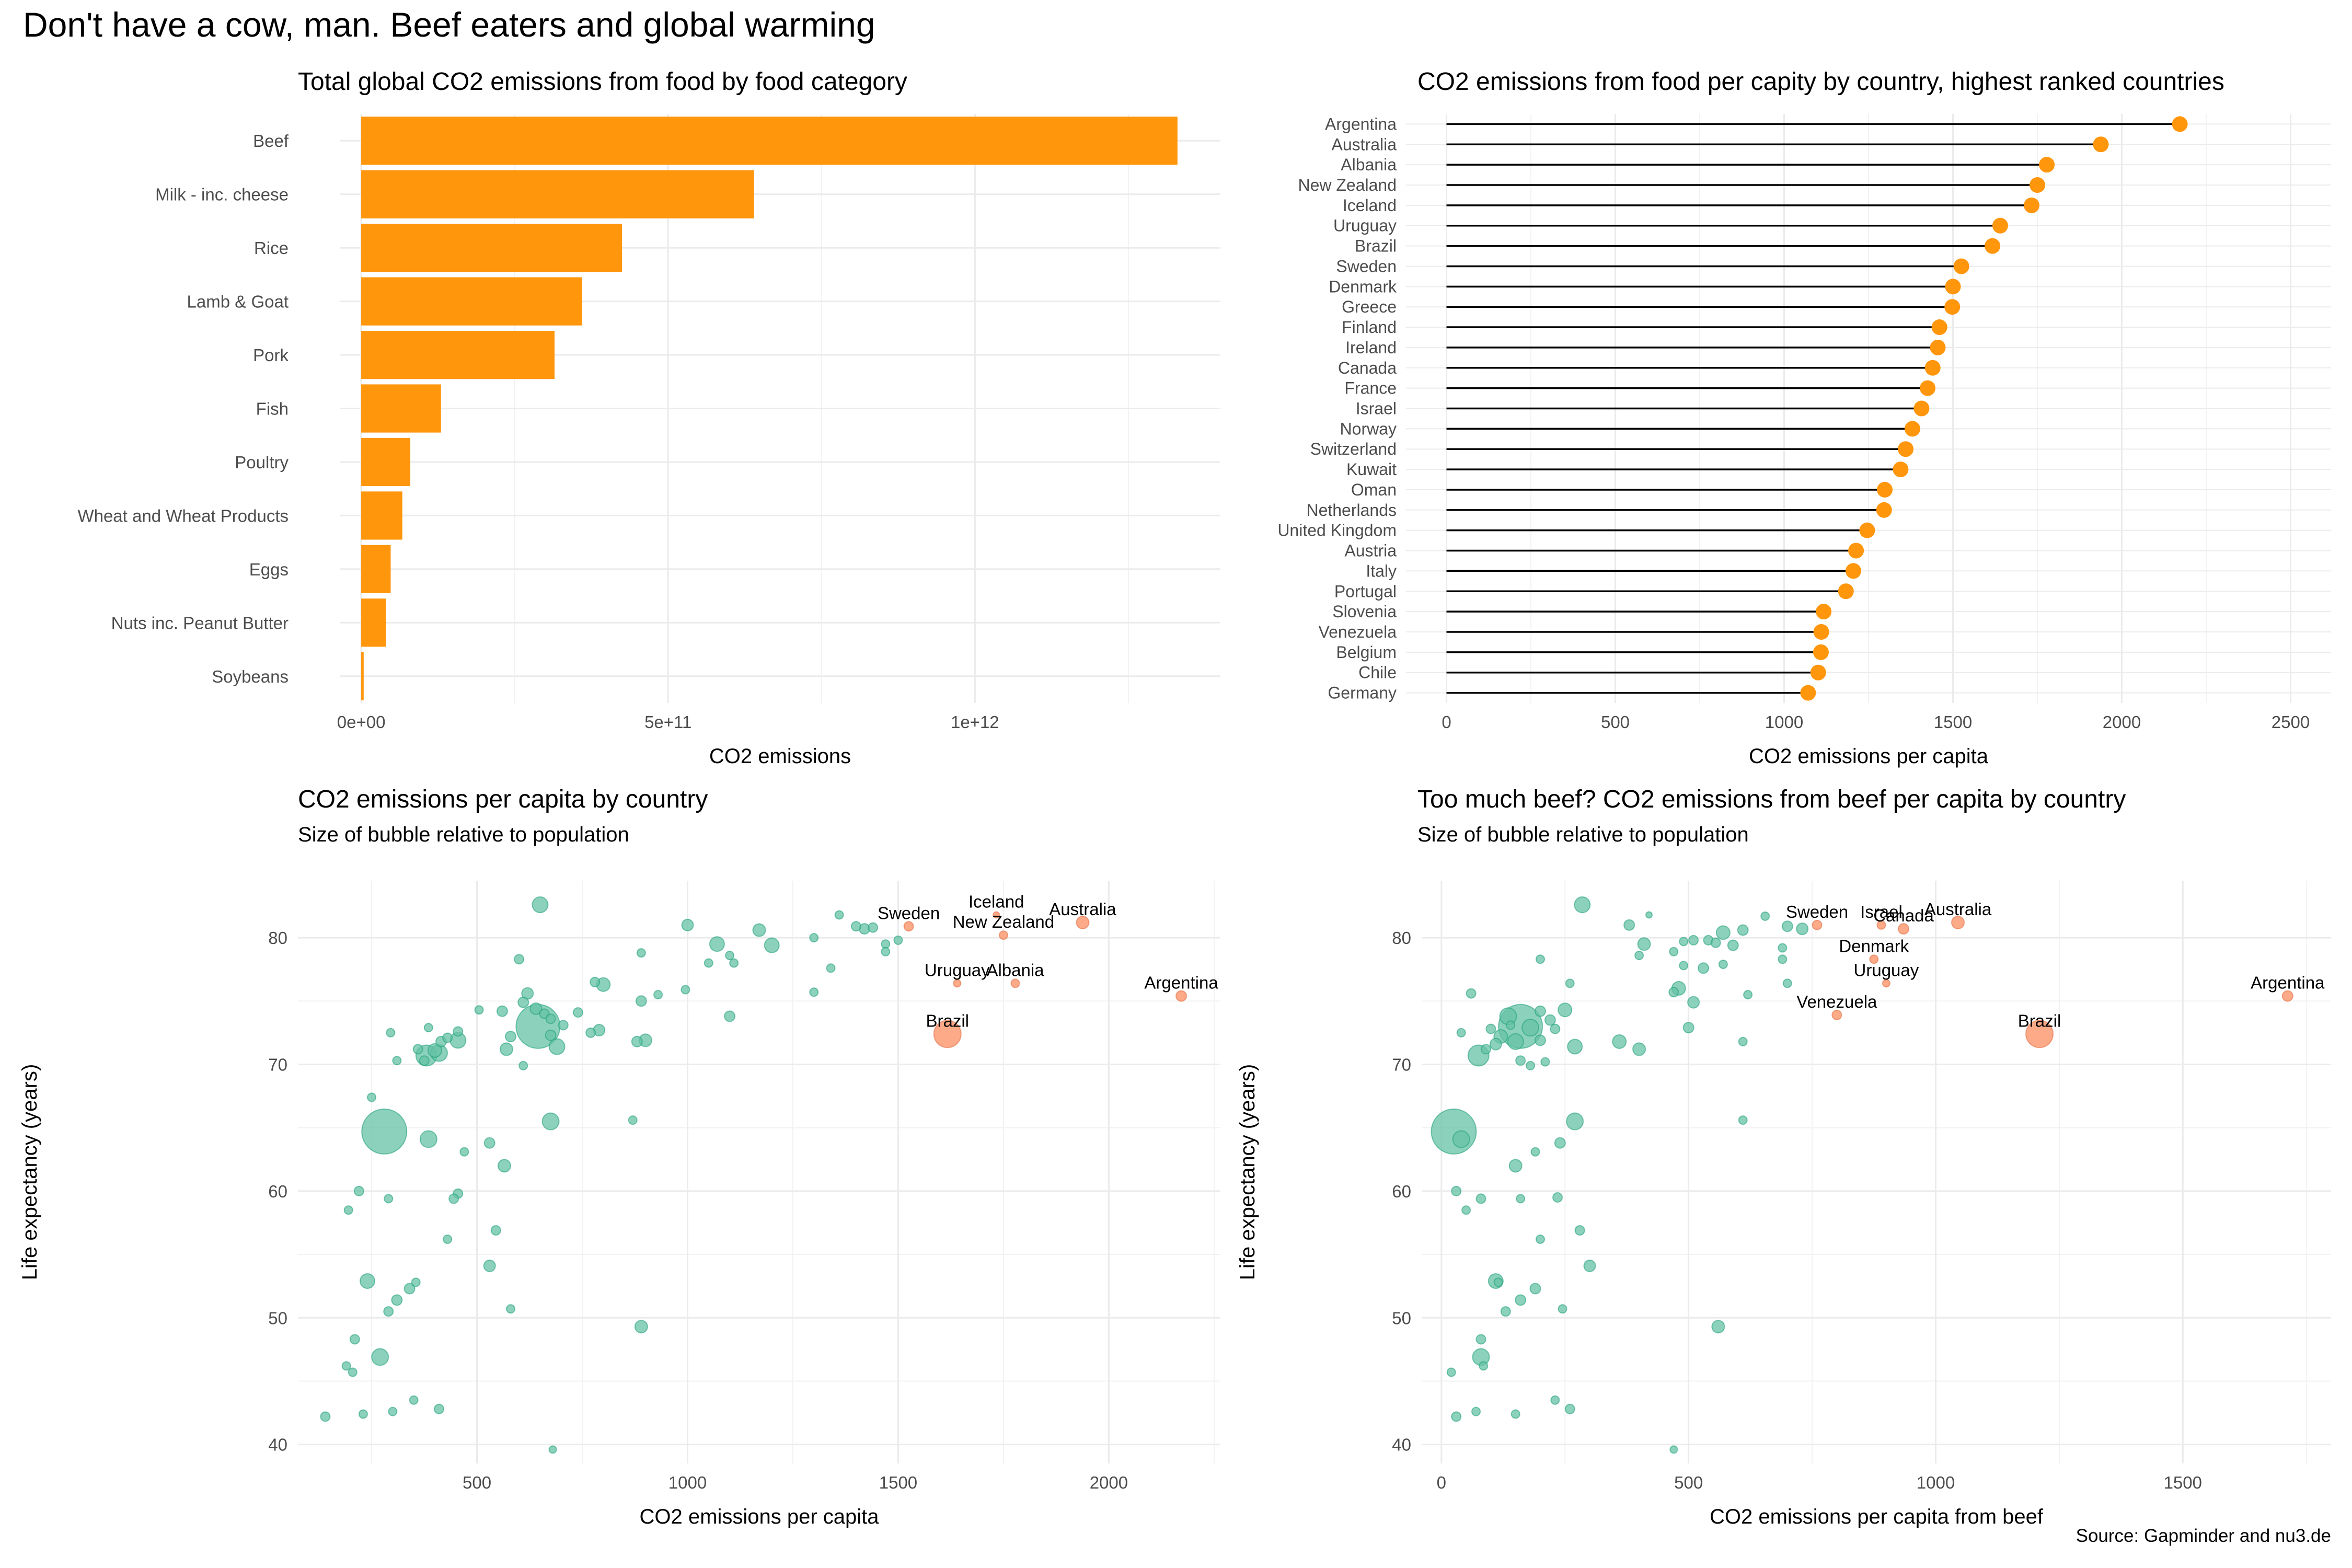  Describe the element at coordinates (687, 1482) in the screenshot. I see `x-tick-label: 1000` at that location.